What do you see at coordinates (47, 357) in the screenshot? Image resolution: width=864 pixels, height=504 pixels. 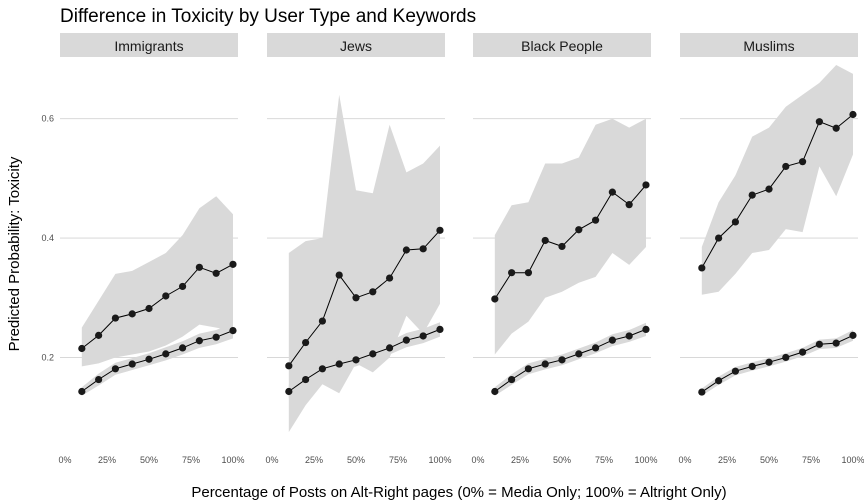 I see `y-tick-label: 0.2` at bounding box center [47, 357].